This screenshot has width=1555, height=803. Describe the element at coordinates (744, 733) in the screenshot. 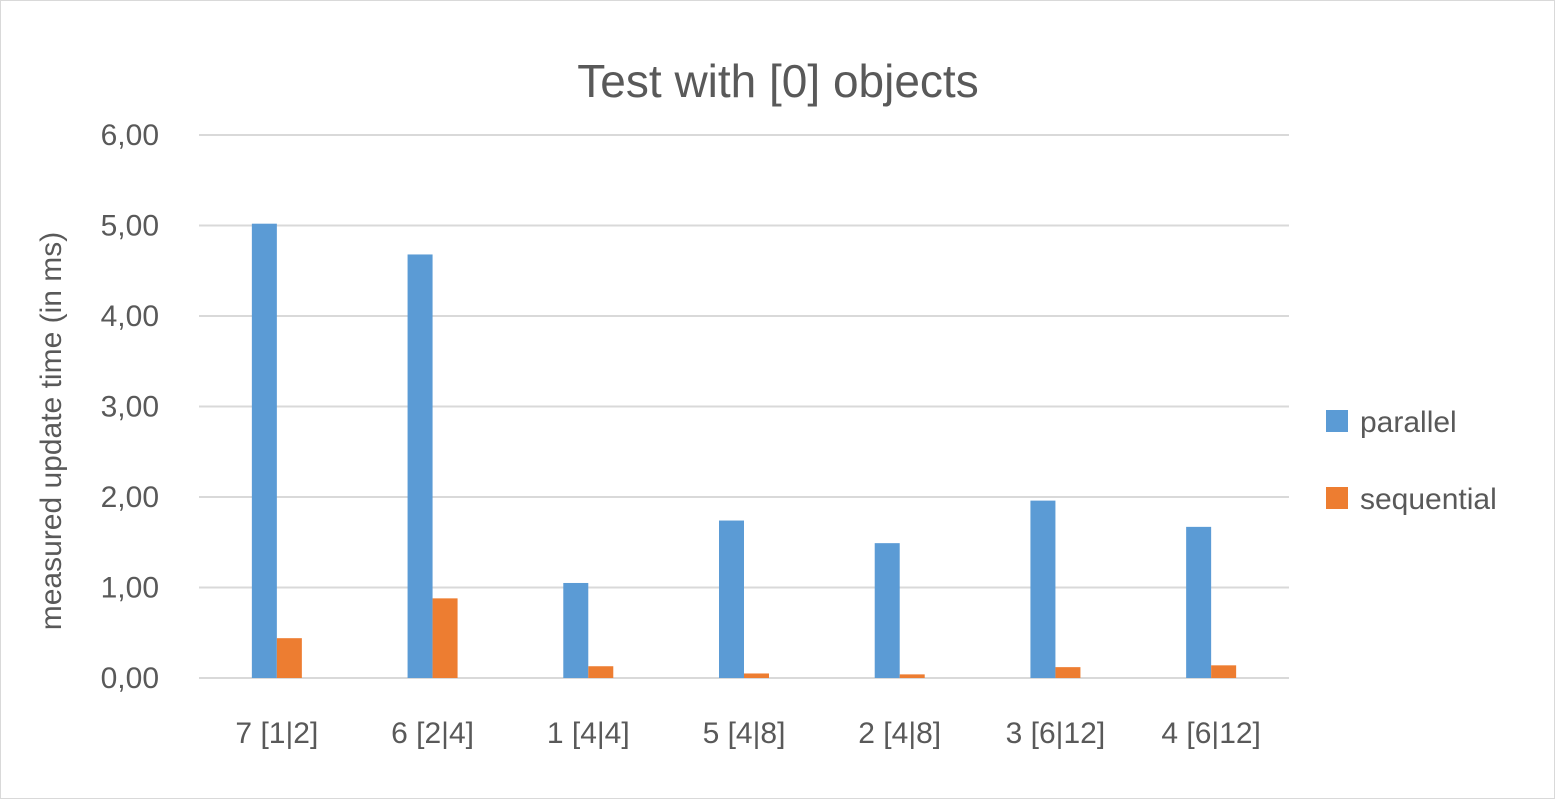

I see `x-tick-label: 5 [4|8]` at that location.